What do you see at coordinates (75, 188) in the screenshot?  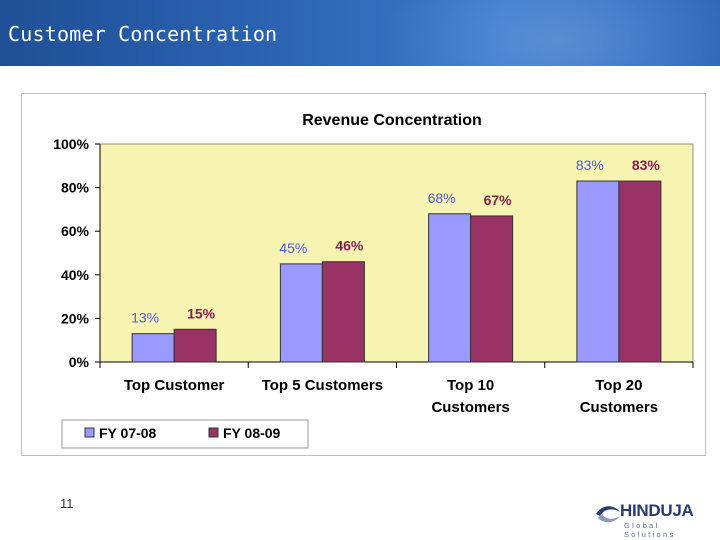 I see `y-tick-label: 80%` at bounding box center [75, 188].